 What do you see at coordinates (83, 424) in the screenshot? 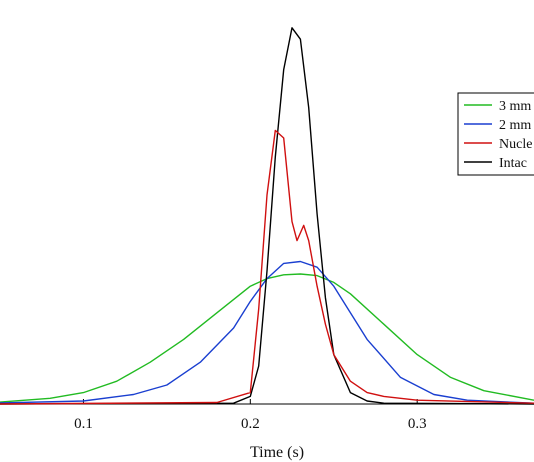
I see `x-tick-label: 0.1` at bounding box center [83, 424].